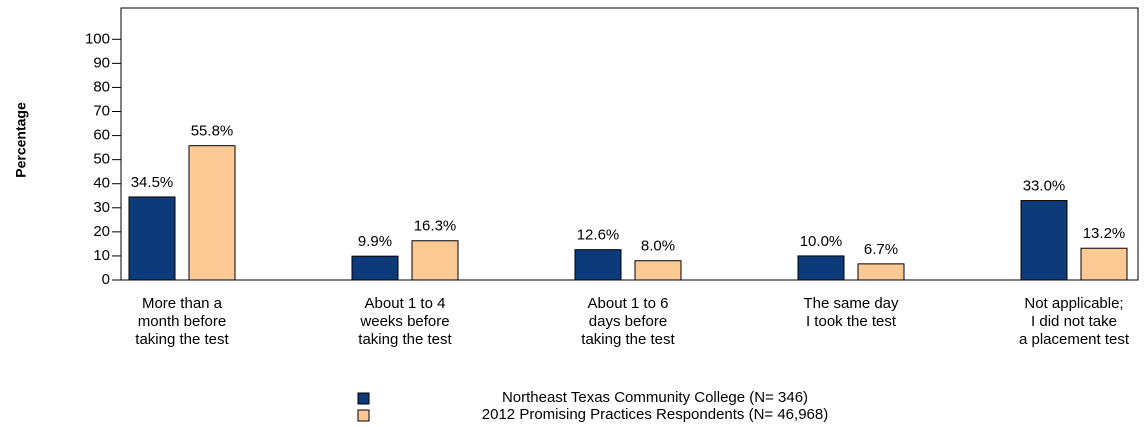 Image resolution: width=1147 pixels, height=427 pixels. I want to click on y-axis-label: Percentage, so click(21, 140).